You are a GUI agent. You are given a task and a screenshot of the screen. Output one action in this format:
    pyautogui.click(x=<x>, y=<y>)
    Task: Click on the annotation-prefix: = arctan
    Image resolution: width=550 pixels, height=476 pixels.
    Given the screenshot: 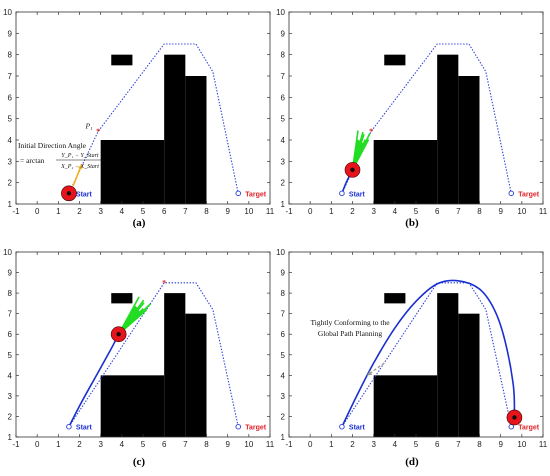 What is the action you would take?
    pyautogui.click(x=32, y=160)
    